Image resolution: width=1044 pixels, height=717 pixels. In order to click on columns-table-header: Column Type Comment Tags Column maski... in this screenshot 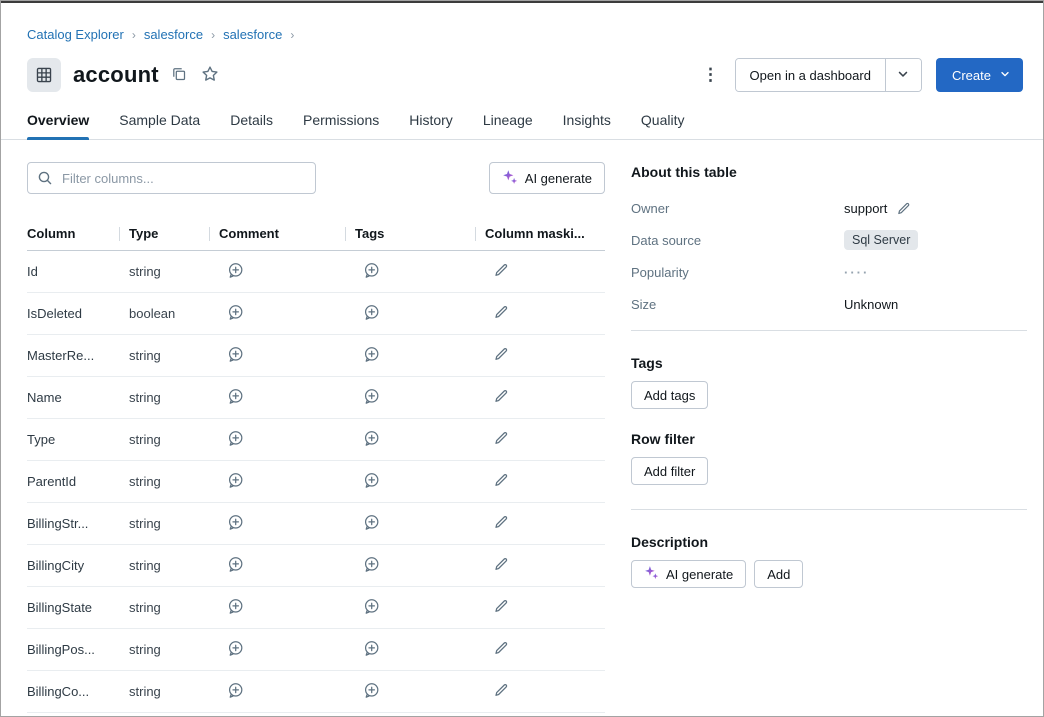, I will do `click(316, 235)`.